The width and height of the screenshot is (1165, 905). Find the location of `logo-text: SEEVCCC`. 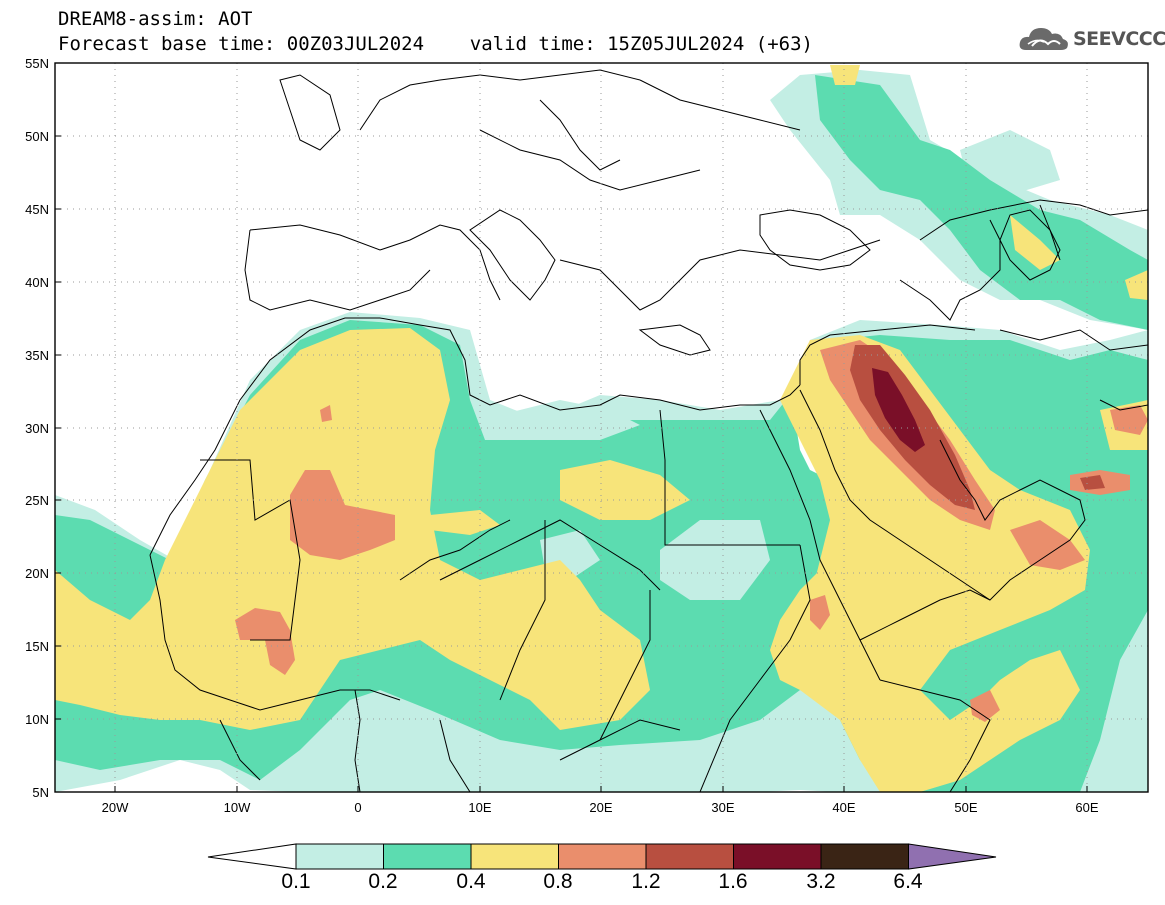

logo-text: SEEVCCC is located at coordinates (1119, 39).